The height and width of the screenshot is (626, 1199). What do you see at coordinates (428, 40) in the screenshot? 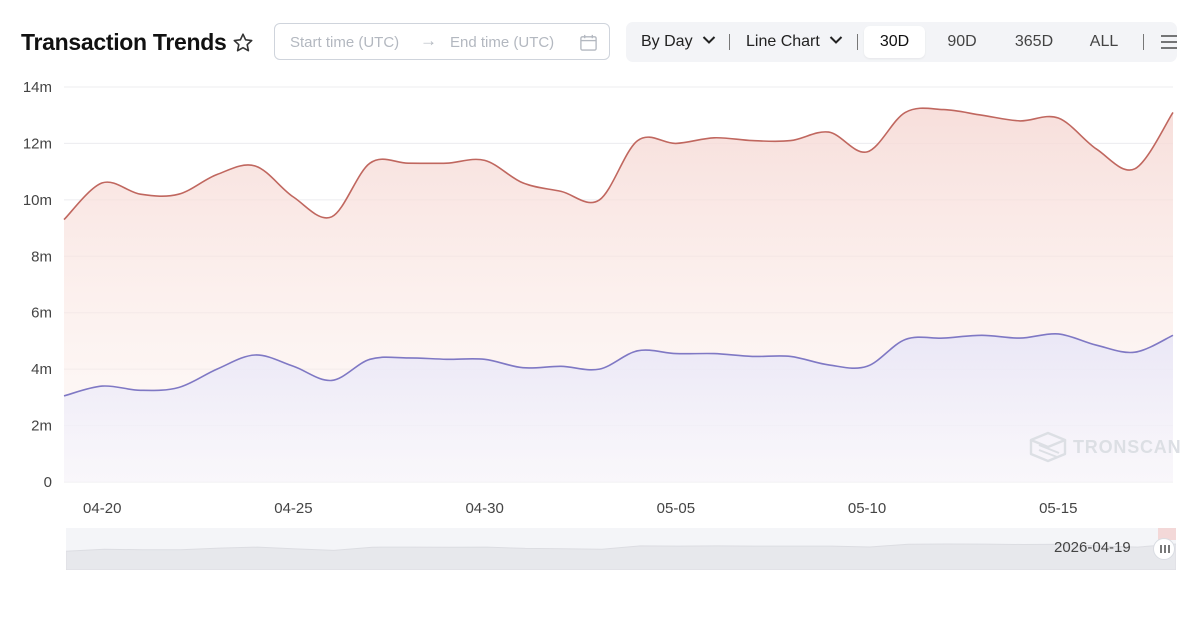
I see `arrow-right-icon: →` at bounding box center [428, 40].